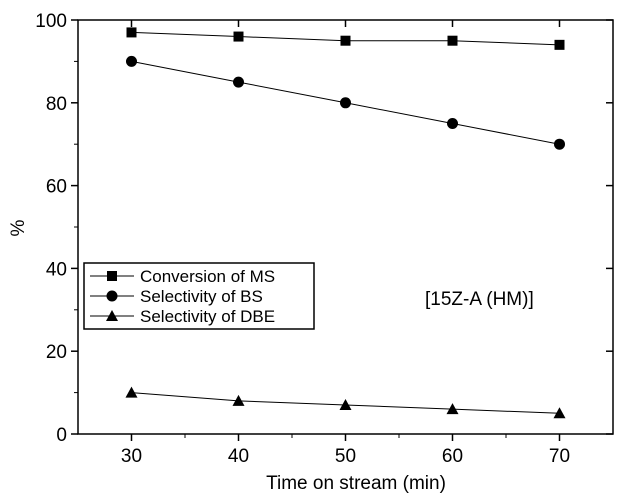  Describe the element at coordinates (238, 456) in the screenshot. I see `x-tick-label: 40` at that location.